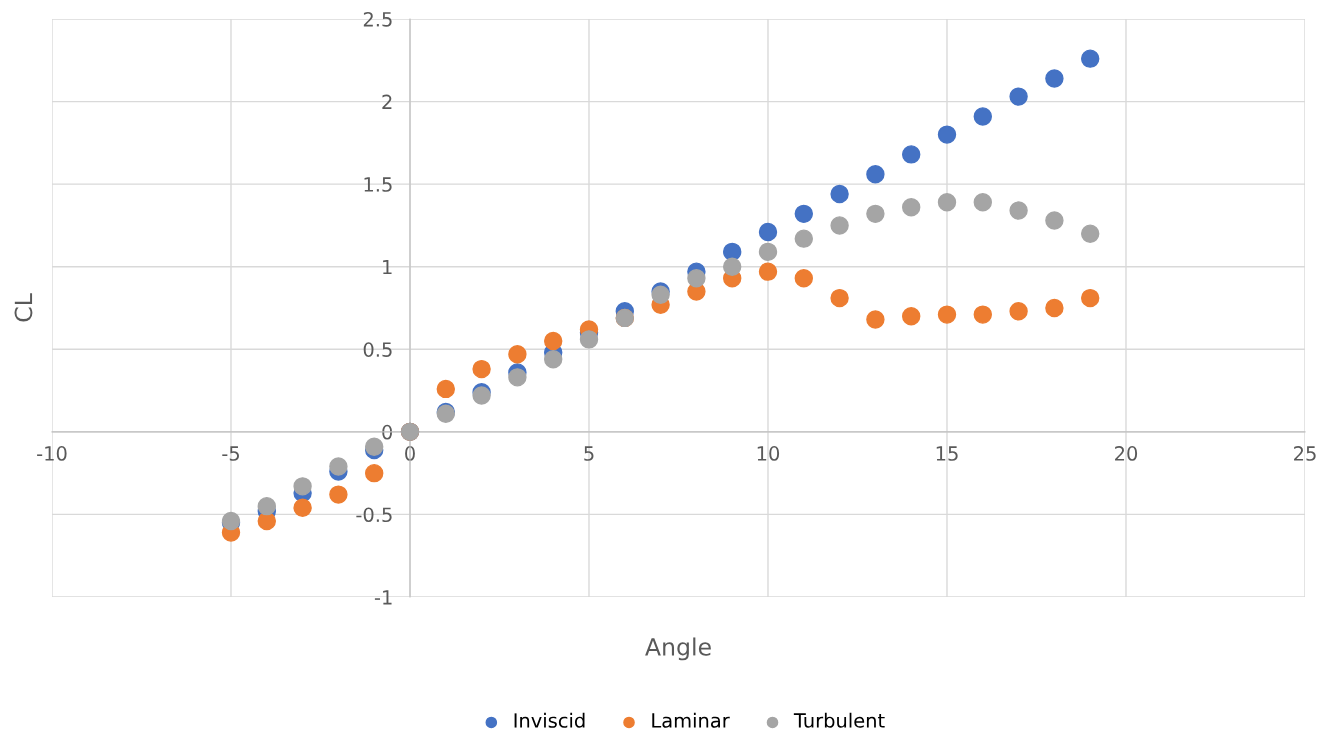 This screenshot has height=736, width=1329. I want to click on x-tick-label: 25, so click(1305, 453).